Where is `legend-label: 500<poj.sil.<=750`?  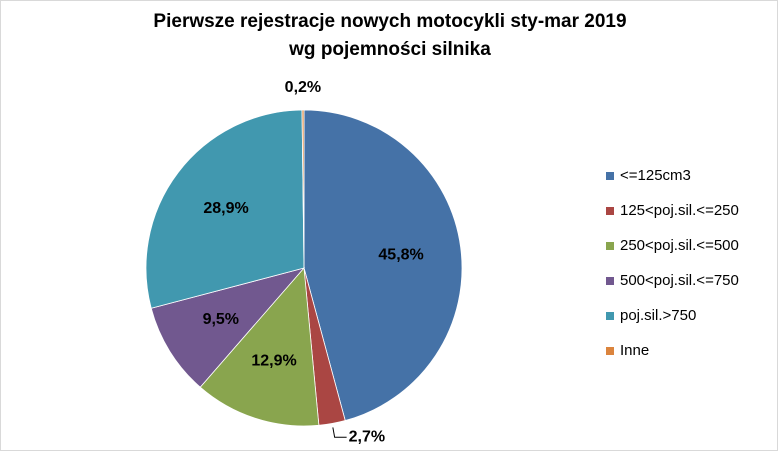
legend-label: 500<poj.sil.<=750 is located at coordinates (679, 280).